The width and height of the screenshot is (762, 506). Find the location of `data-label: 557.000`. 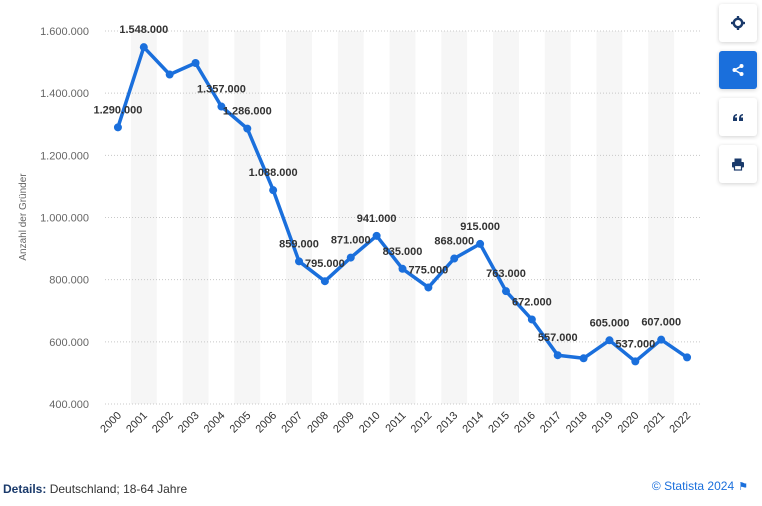

data-label: 557.000 is located at coordinates (558, 338).